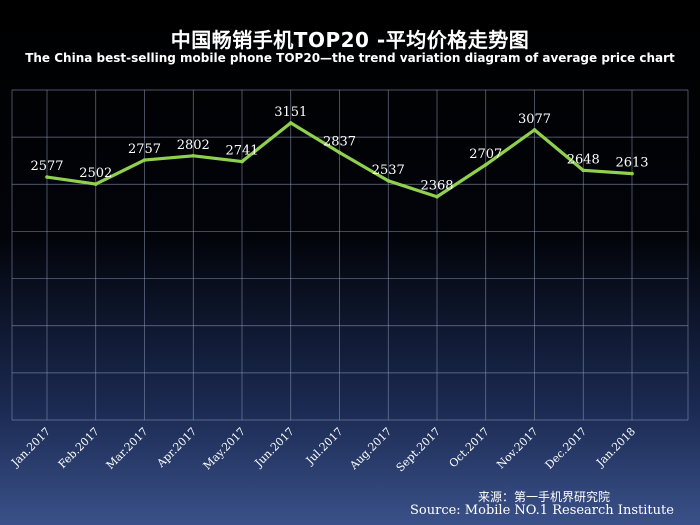 The height and width of the screenshot is (525, 700). What do you see at coordinates (324, 446) in the screenshot?
I see `x-tick-label: Jul.2017` at bounding box center [324, 446].